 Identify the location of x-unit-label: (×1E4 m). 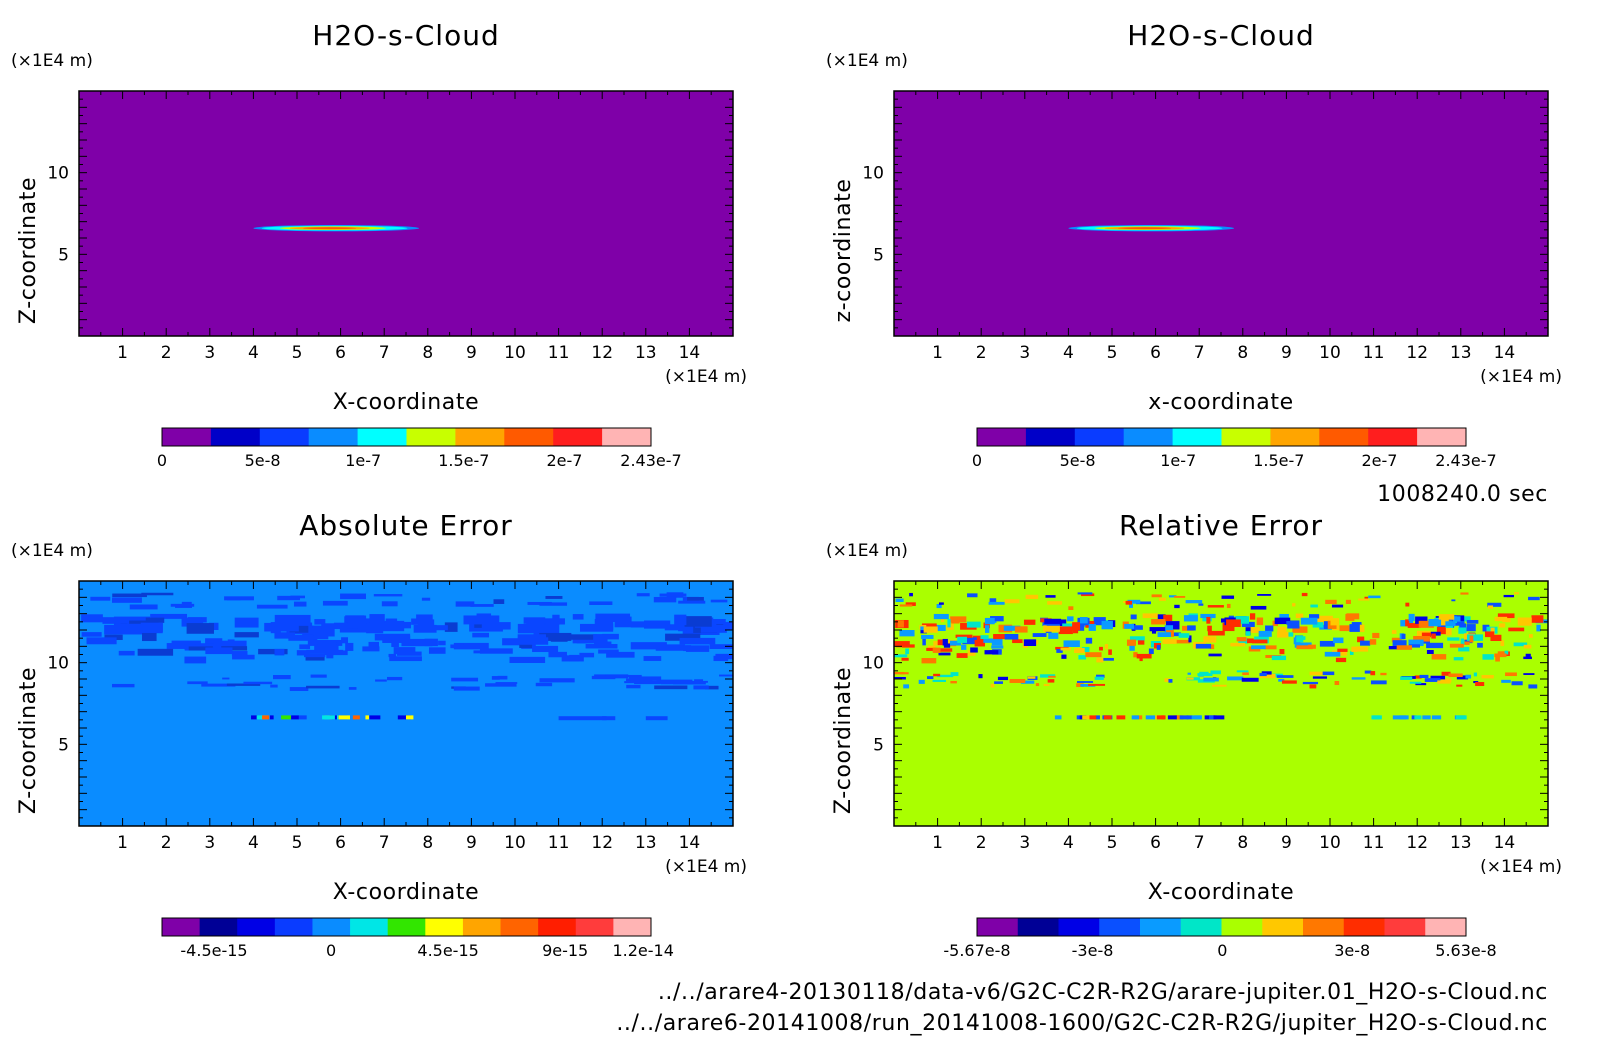
(706, 377).